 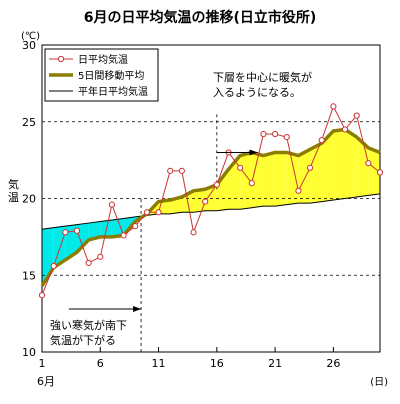 What do you see at coordinates (257, 92) in the screenshot?
I see `annotation-warm-line-1: 入るようになる。` at bounding box center [257, 92].